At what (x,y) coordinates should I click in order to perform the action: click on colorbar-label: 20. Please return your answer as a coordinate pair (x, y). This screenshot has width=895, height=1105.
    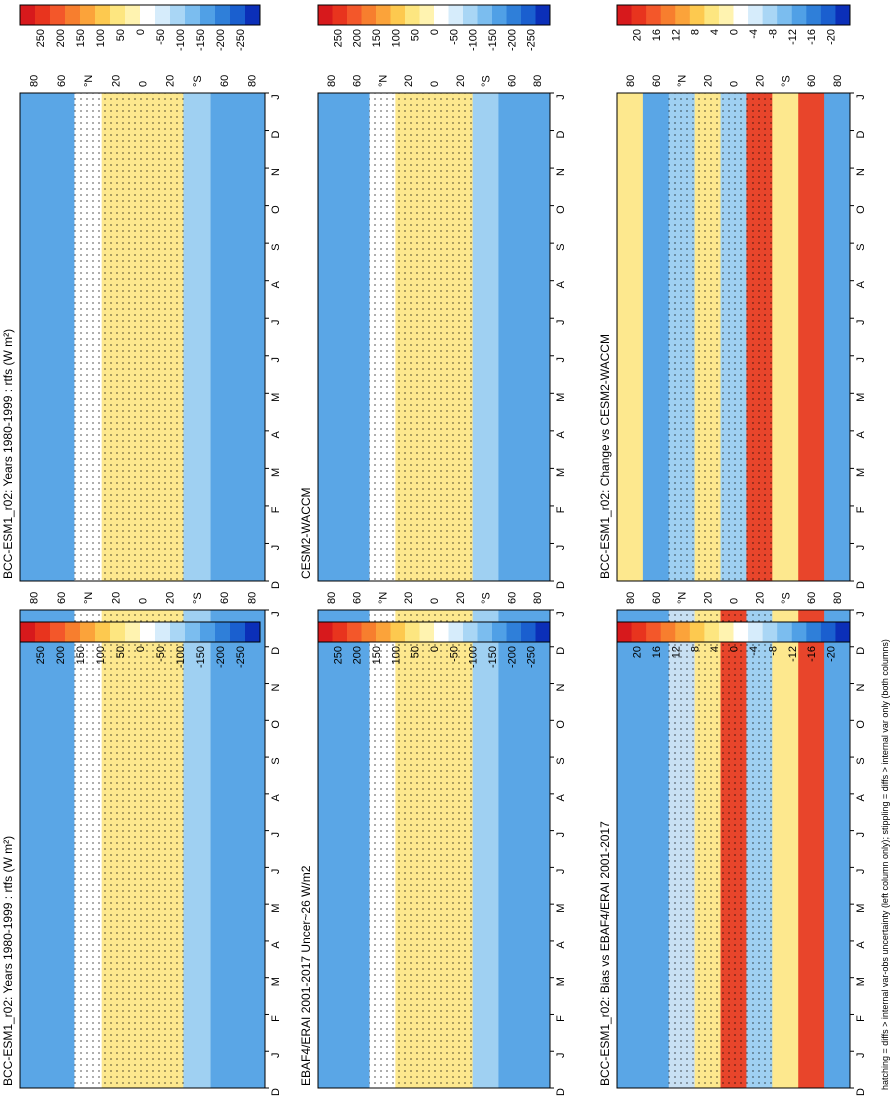
    Looking at the image, I should click on (637, 652).